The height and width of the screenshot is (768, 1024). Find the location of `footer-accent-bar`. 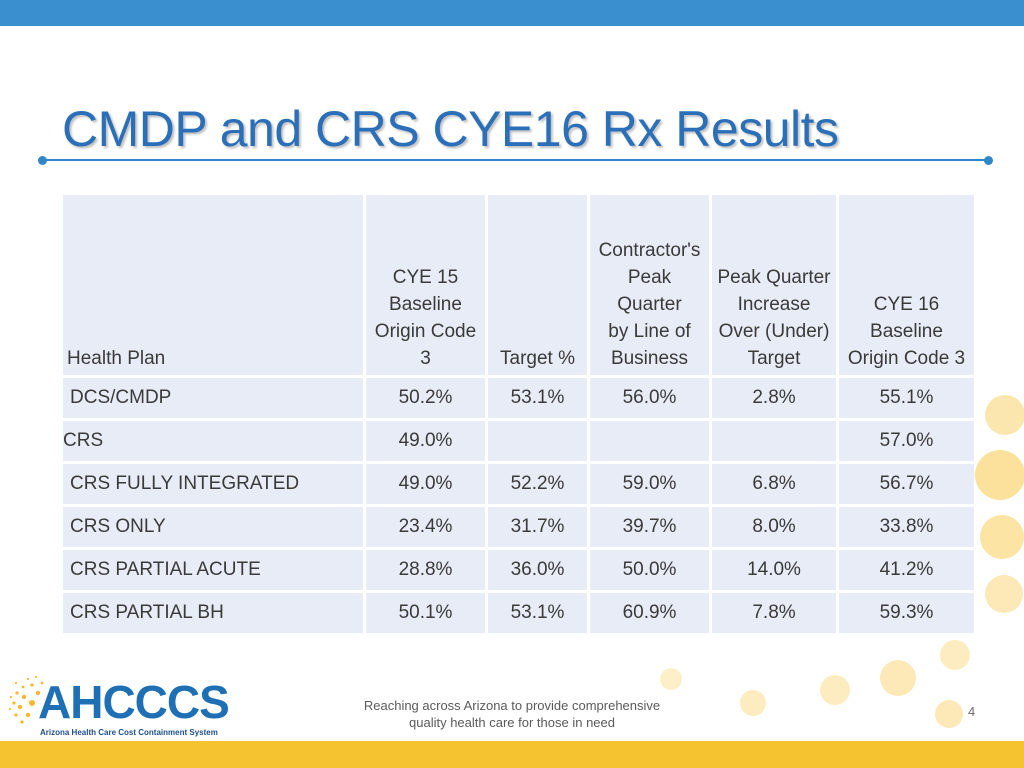

footer-accent-bar is located at coordinates (512, 754).